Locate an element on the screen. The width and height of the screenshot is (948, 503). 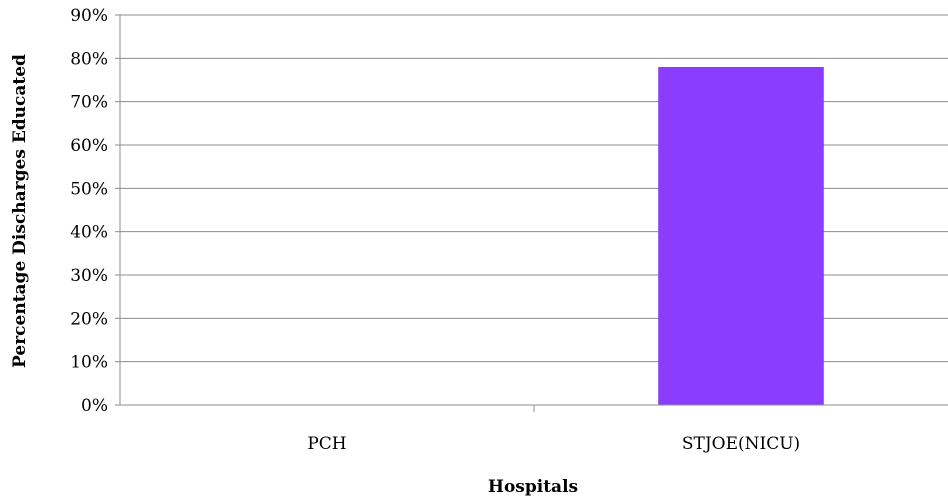
y-tick-label: 90% is located at coordinates (89, 16).